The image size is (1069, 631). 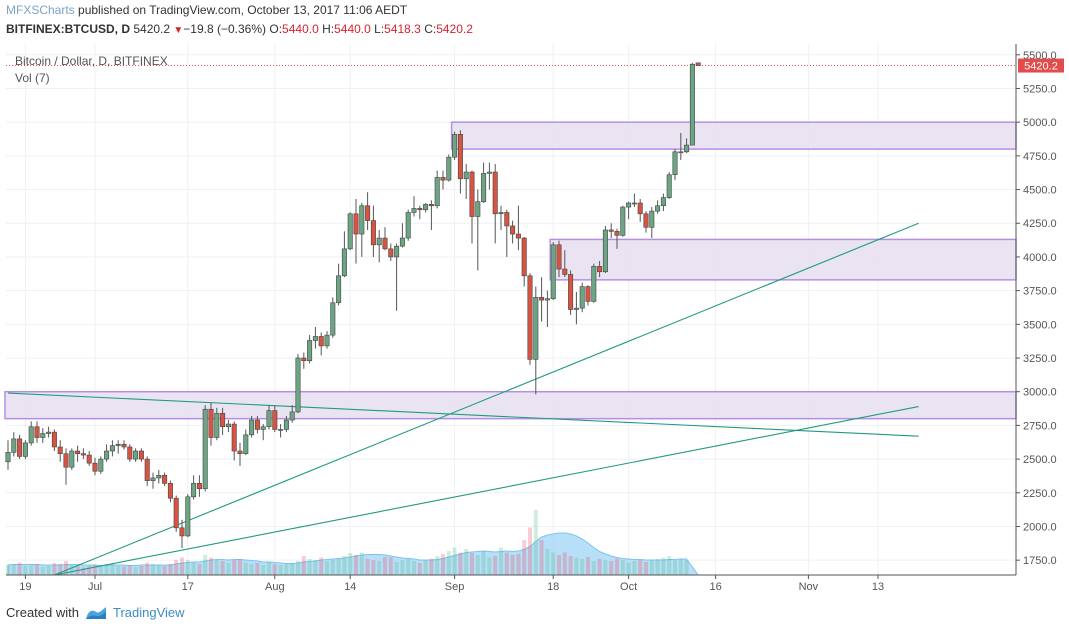 What do you see at coordinates (148, 612) in the screenshot?
I see `tradingview-brand: TradingView` at bounding box center [148, 612].